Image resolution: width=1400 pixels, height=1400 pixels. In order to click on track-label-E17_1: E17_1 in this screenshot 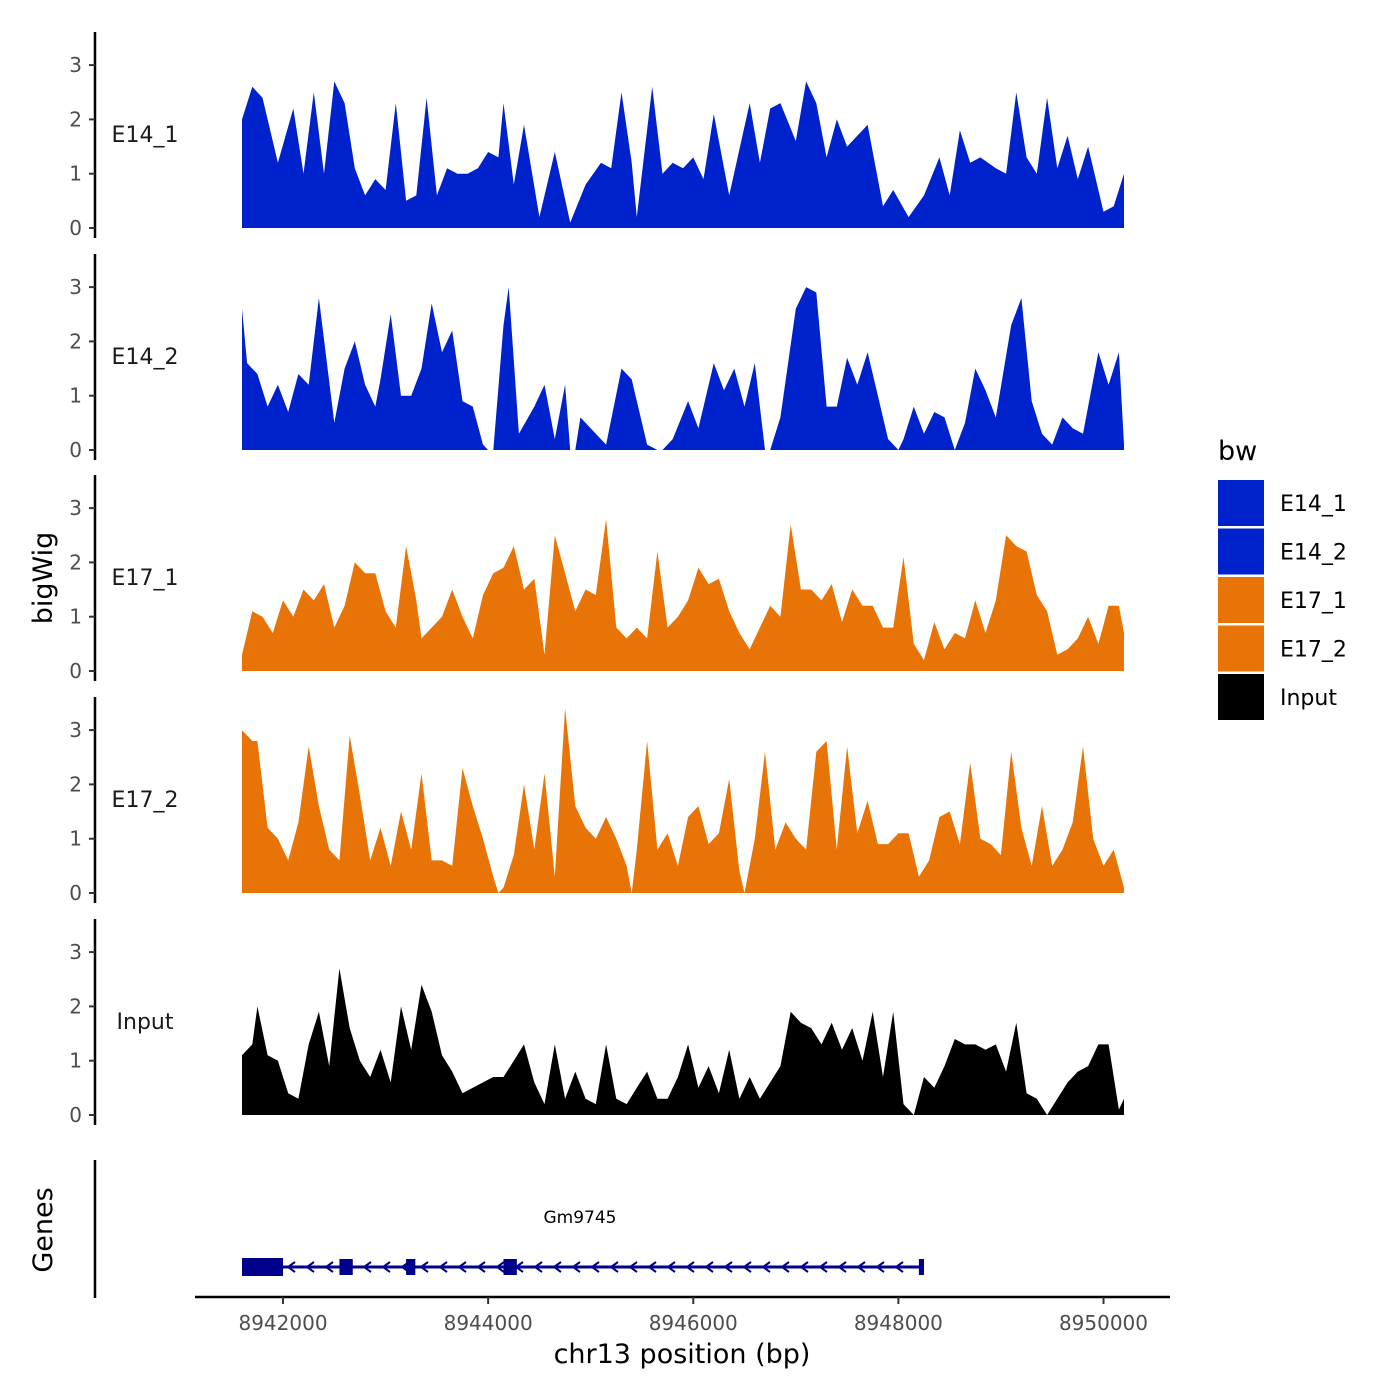, I will do `click(145, 578)`.